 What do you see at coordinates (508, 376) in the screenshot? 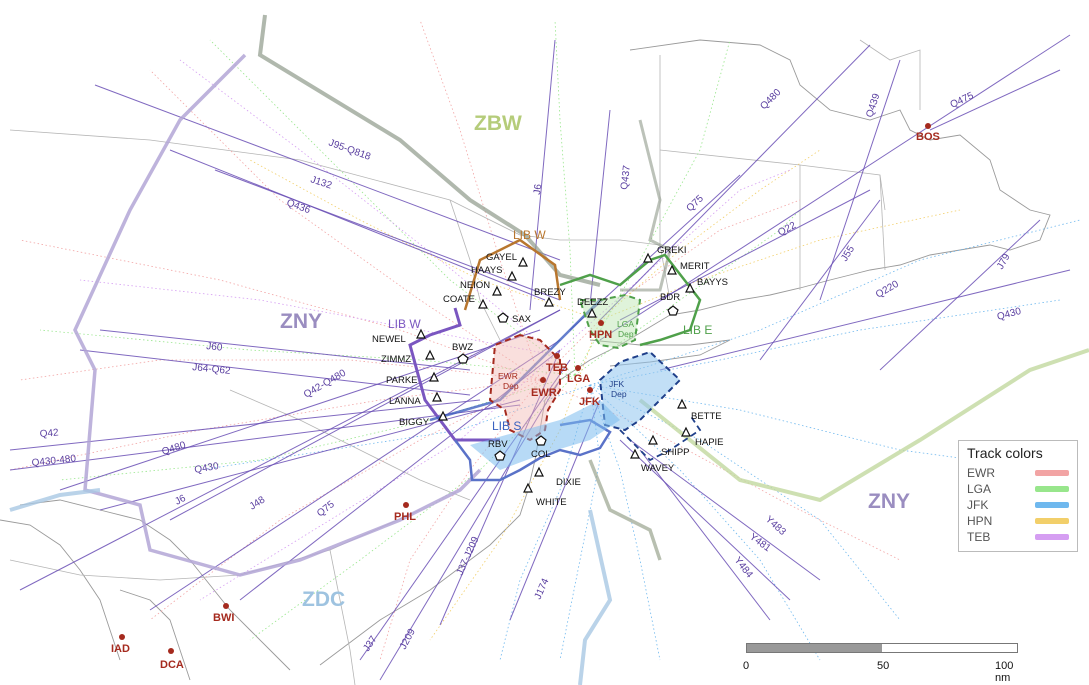
I see `dep-label-ewr-1: EWR` at bounding box center [508, 376].